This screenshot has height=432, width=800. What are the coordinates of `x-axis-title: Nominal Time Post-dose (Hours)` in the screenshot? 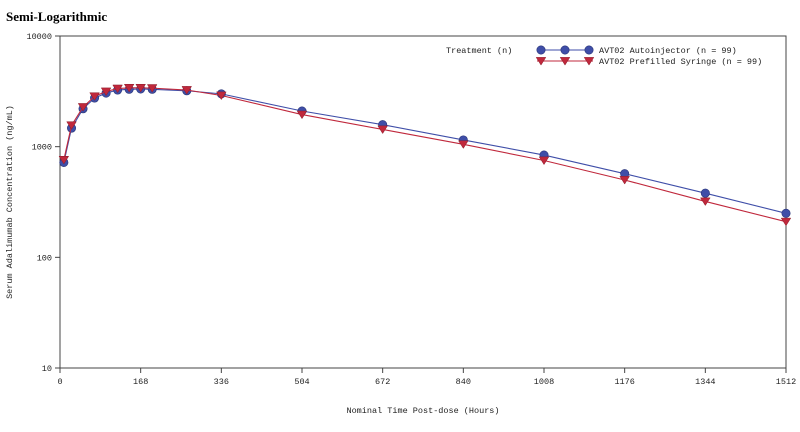 It's located at (422, 411).